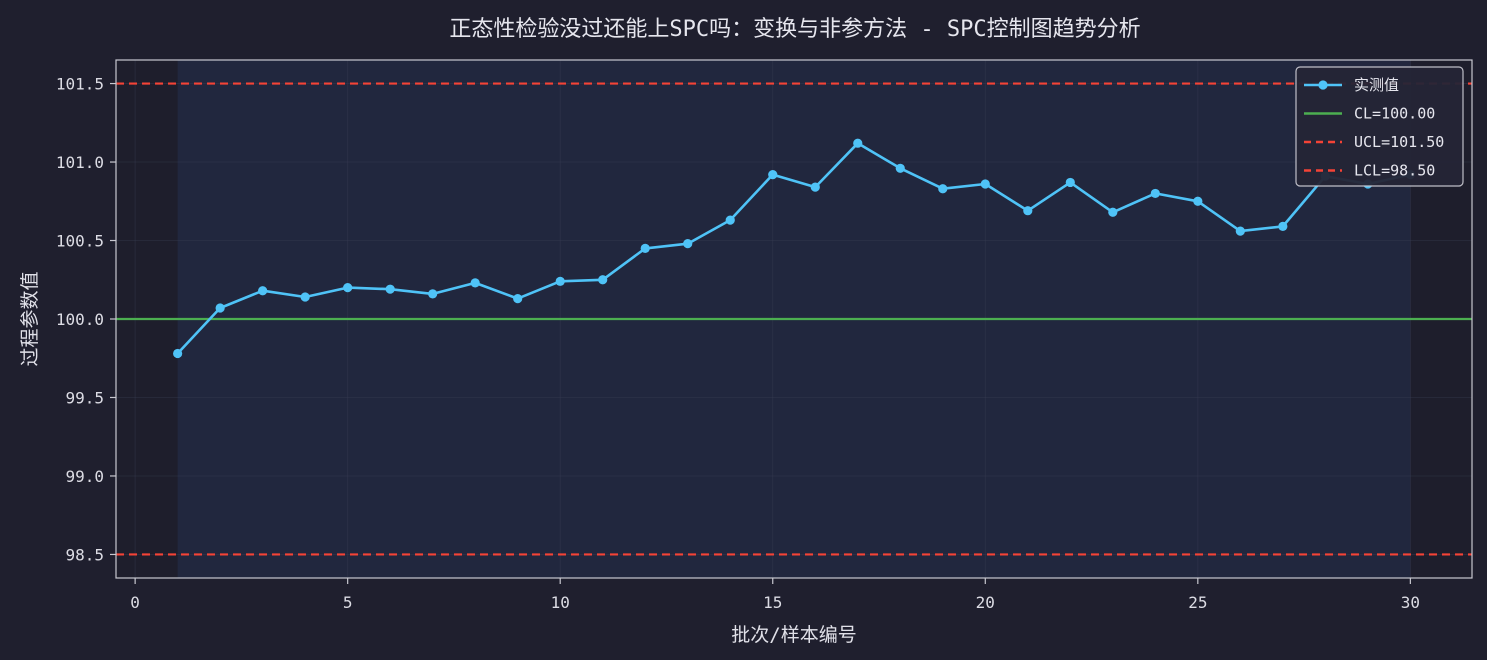 This screenshot has width=1487, height=660. I want to click on chart-title: 正态性检验没过还能上SPC吗：变换与非参方法 - SPC控制图趋势分析, so click(794, 29).